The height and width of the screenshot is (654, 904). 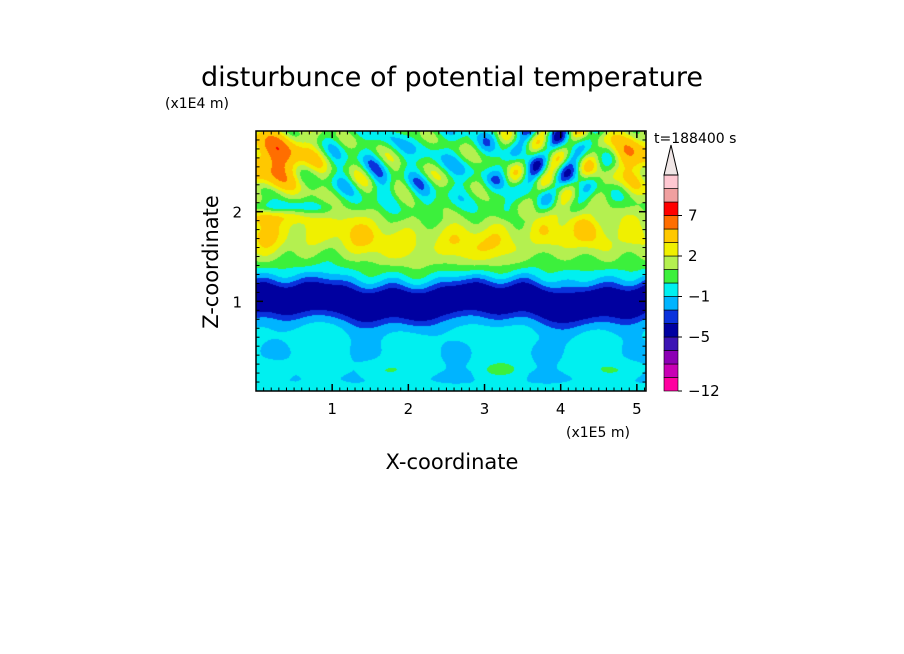 What do you see at coordinates (693, 256) in the screenshot?
I see `colorbar-label: 2` at bounding box center [693, 256].